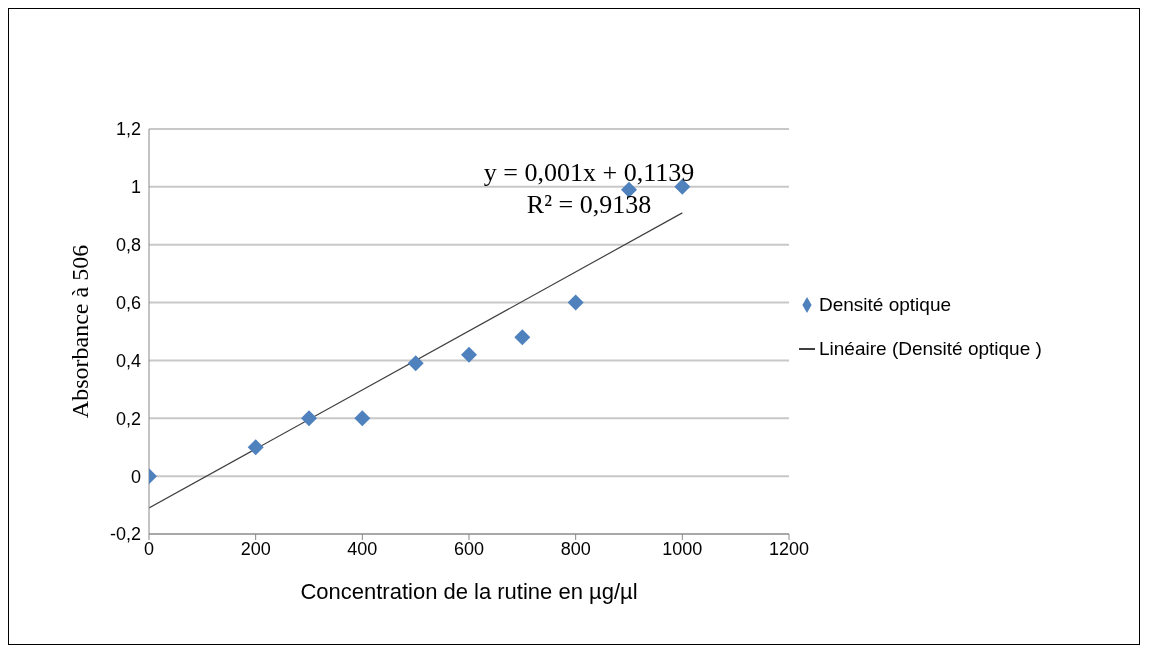  I want to click on x-tick-label: 1000, so click(682, 548).